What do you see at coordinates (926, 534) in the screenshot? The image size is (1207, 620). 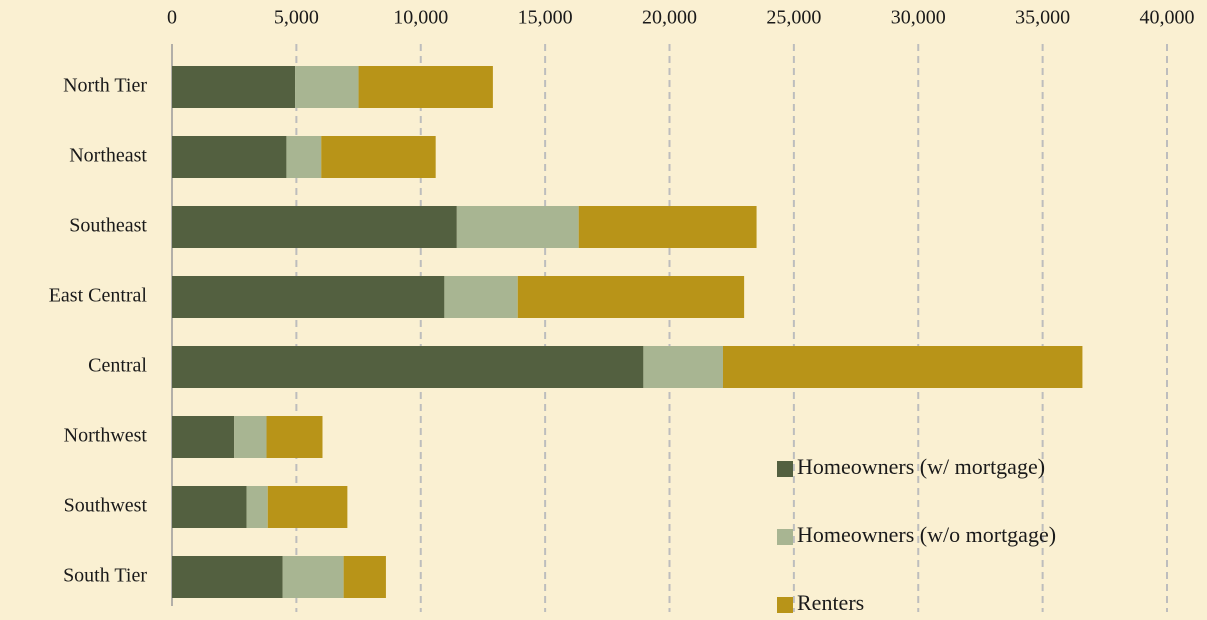 I see `legend-label: Homeowners (w/o mortgage)` at bounding box center [926, 534].